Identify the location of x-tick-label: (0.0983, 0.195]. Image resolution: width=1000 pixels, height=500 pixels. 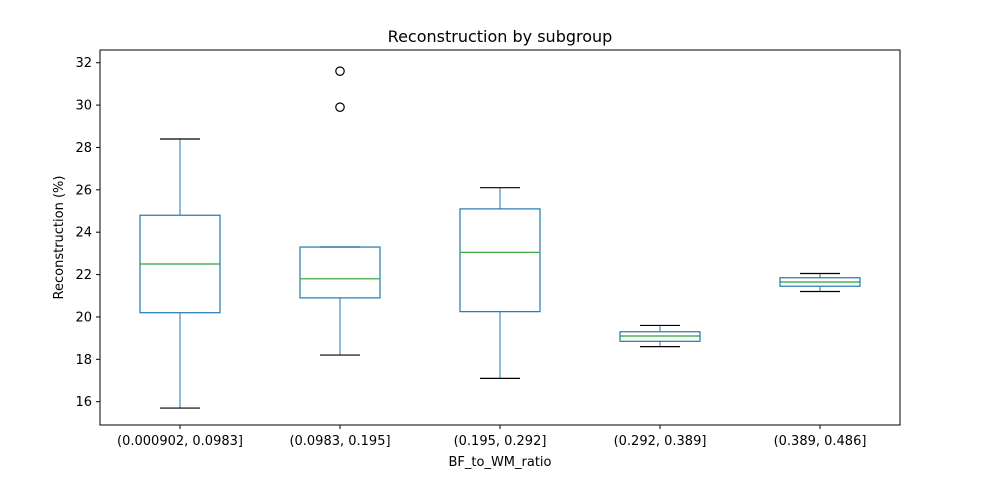
(339, 441).